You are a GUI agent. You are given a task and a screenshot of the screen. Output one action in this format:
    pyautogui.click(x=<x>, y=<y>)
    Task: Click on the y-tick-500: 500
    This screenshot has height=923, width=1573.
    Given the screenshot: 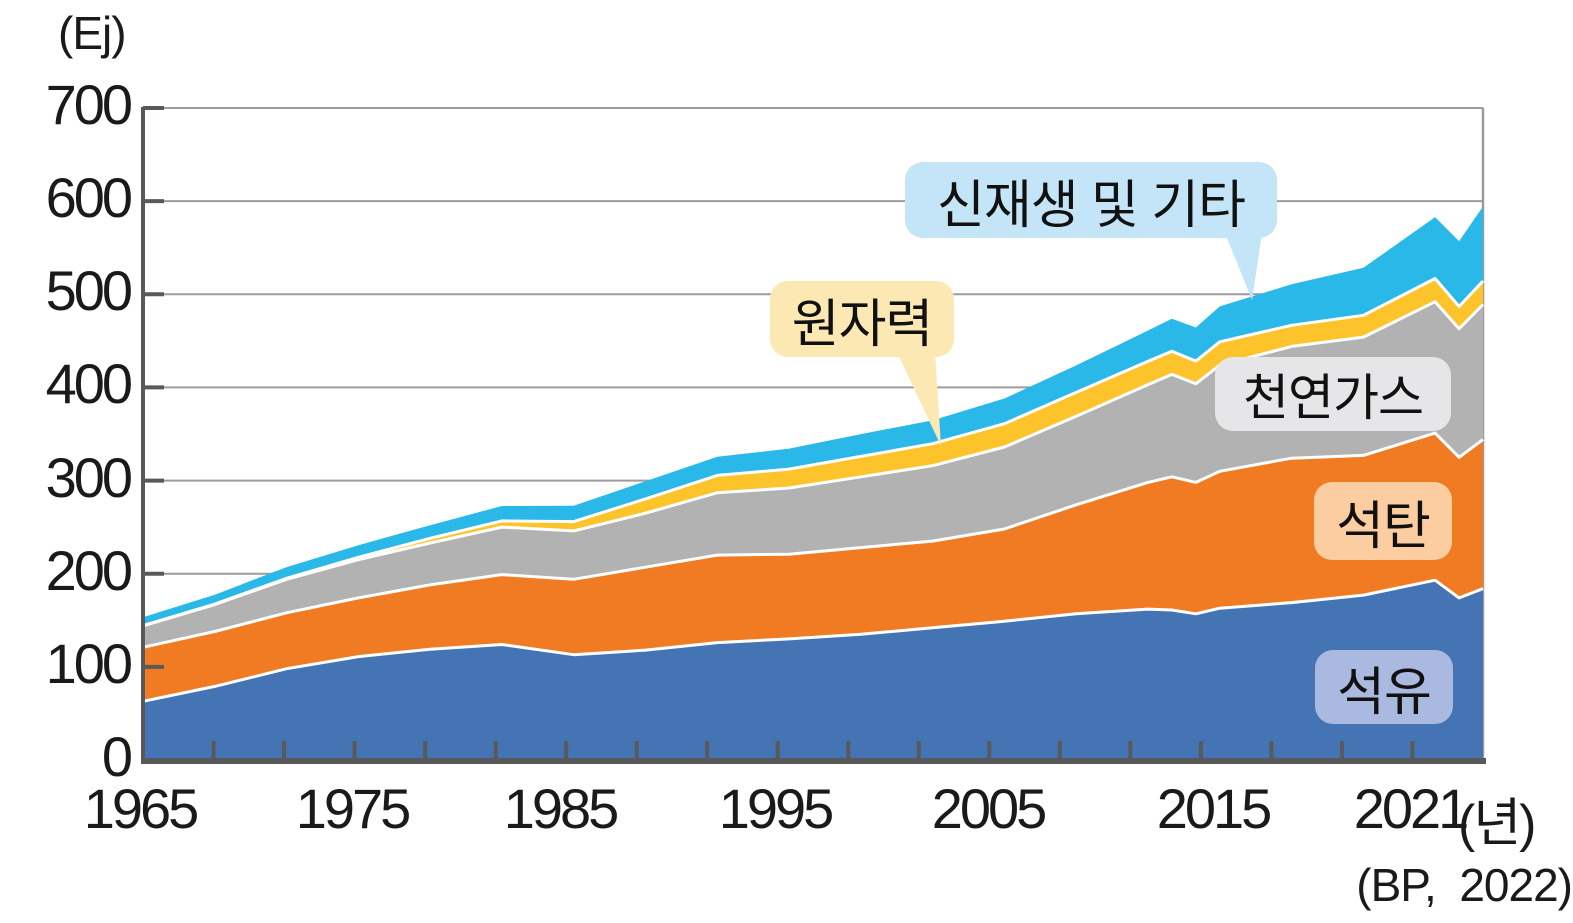 What is the action you would take?
    pyautogui.click(x=89, y=290)
    